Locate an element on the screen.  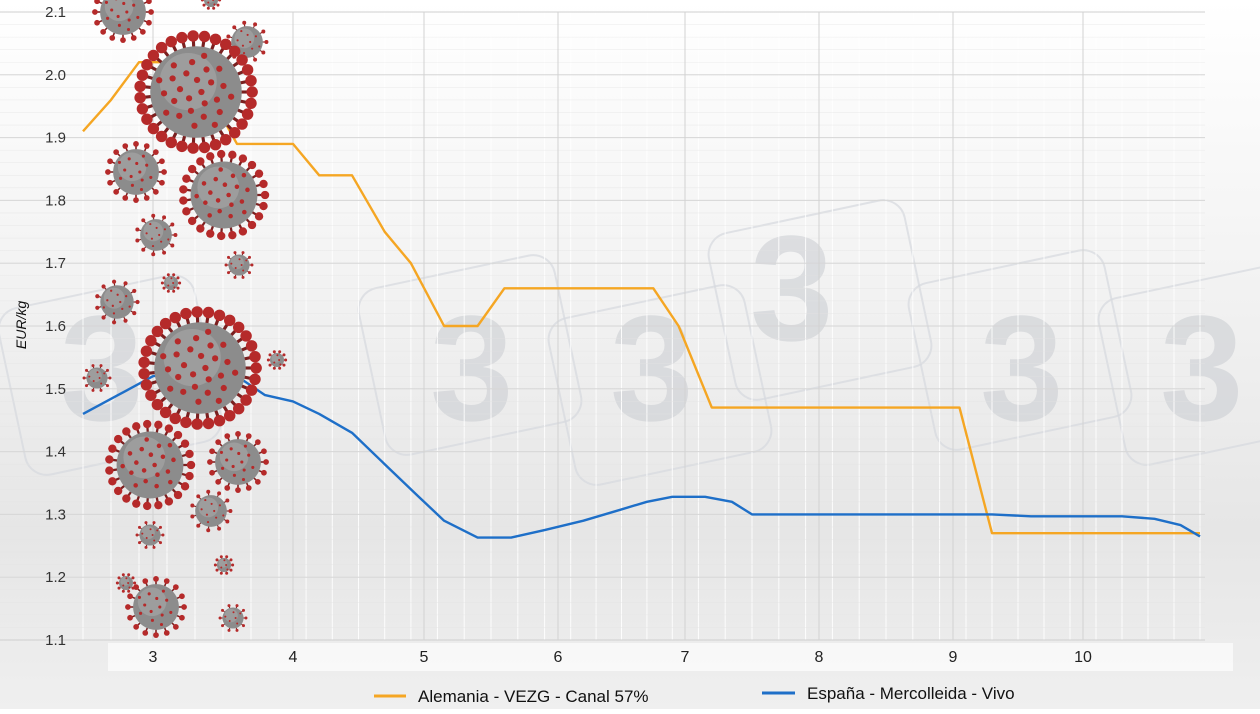
y-tick-label: 1.7 is located at coordinates (55, 263).